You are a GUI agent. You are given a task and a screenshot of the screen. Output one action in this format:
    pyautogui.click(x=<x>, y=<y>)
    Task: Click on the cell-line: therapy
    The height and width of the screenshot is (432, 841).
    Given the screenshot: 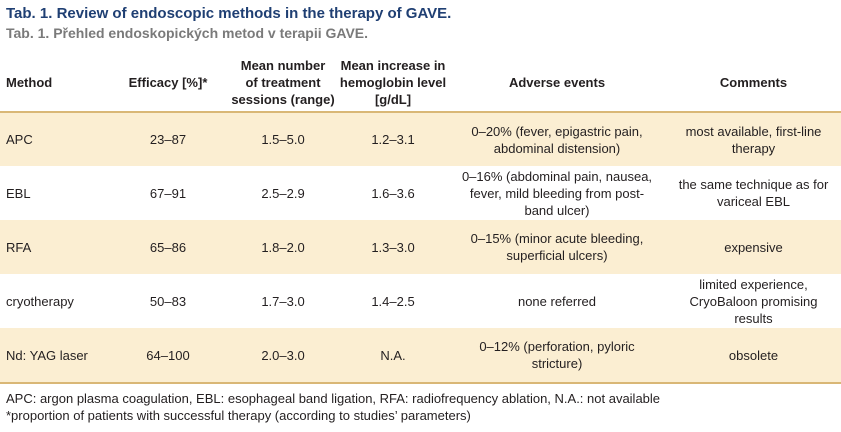 What is the action you would take?
    pyautogui.click(x=753, y=148)
    